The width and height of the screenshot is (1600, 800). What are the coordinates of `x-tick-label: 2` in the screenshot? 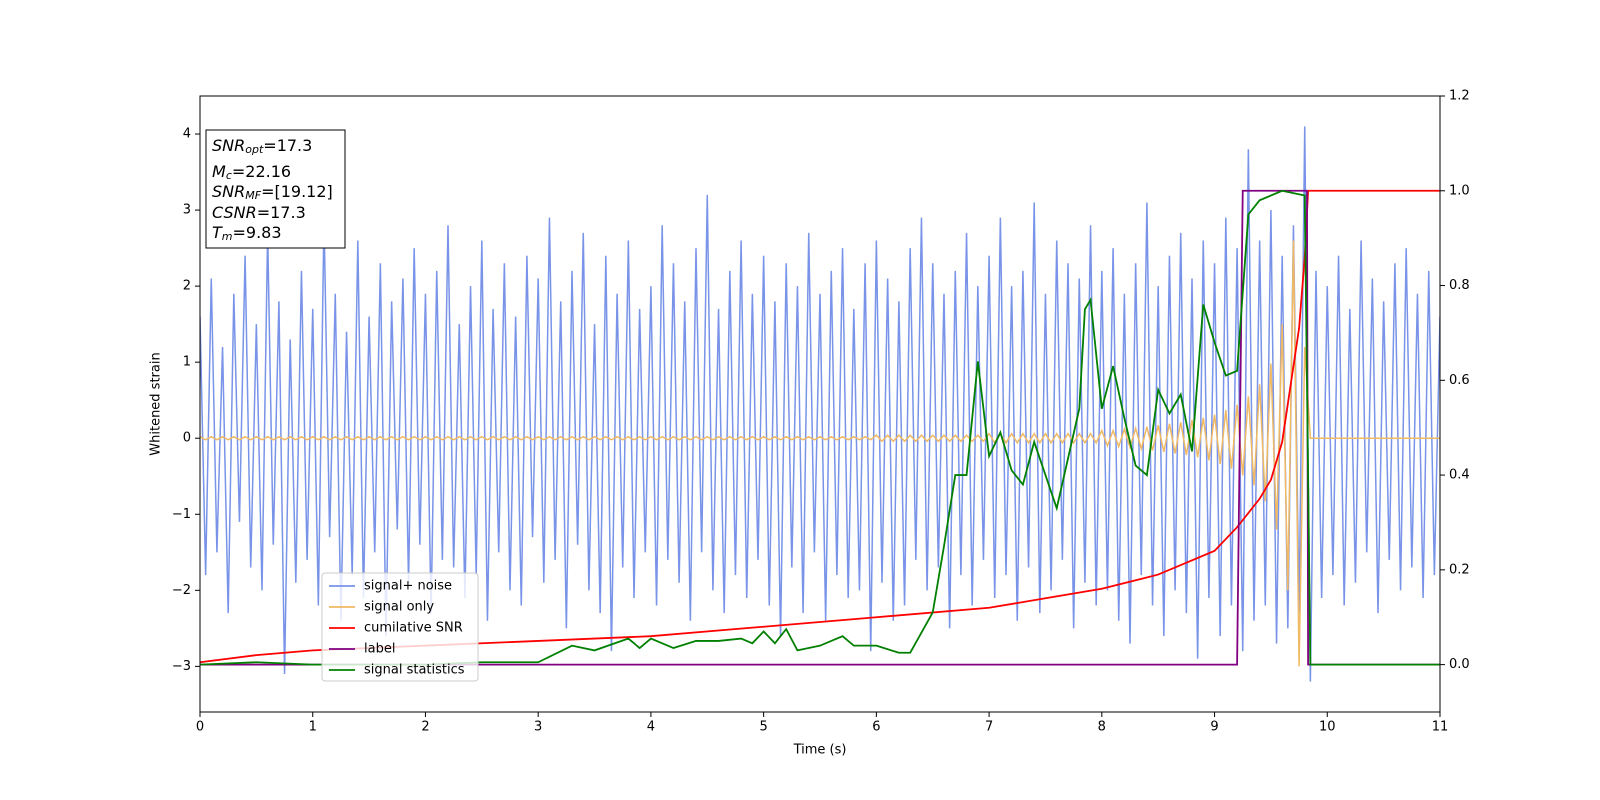 It's located at (425, 727).